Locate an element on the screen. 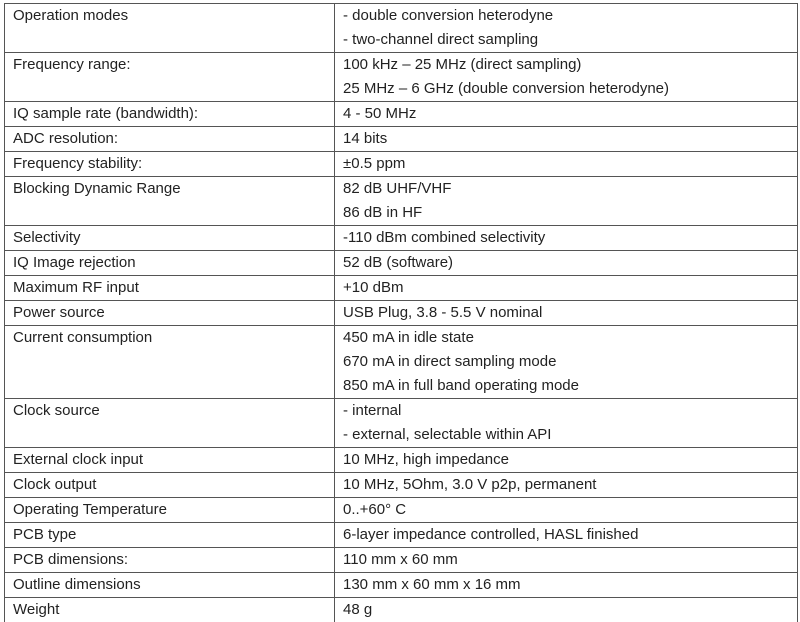 This screenshot has height=622, width=800. spec-value: -110 dBm combined selectivity is located at coordinates (566, 238).